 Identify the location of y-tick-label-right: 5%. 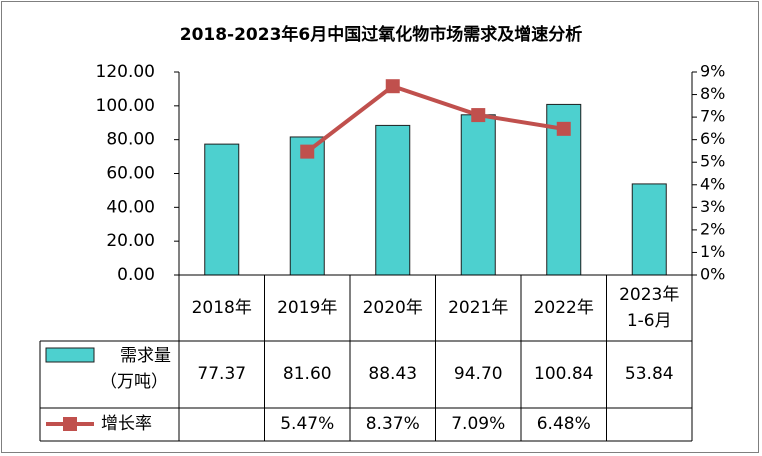
(712, 161).